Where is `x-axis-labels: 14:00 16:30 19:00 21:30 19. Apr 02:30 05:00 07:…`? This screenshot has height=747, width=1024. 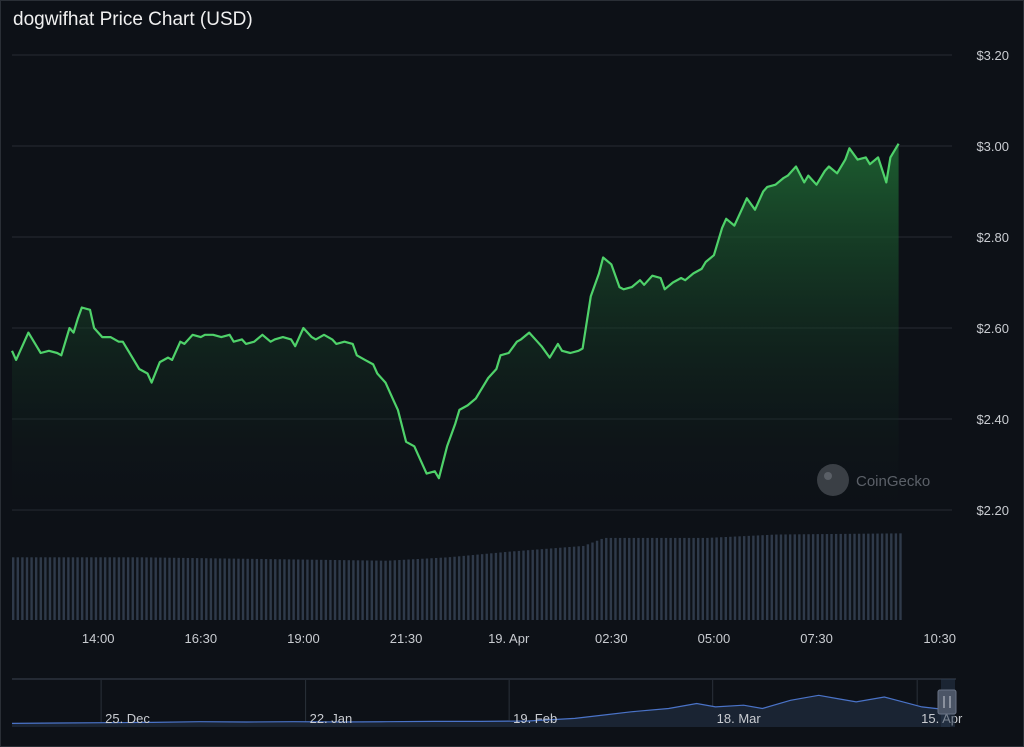
x-axis-labels: 14:00 16:30 19:00 21:30 19. Apr 02:30 05:00 07:… is located at coordinates (519, 638).